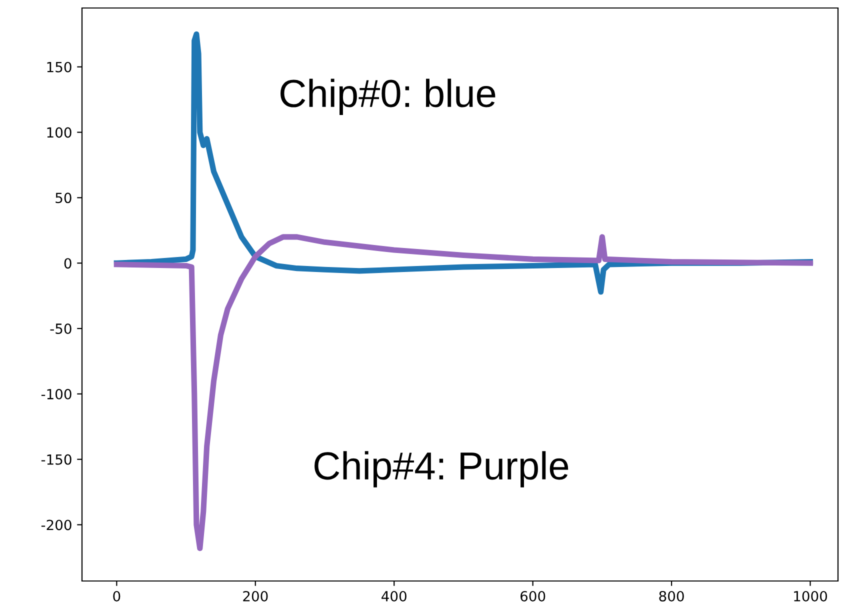 The width and height of the screenshot is (842, 614). Describe the element at coordinates (533, 596) in the screenshot. I see `x-tick-label: 600` at that location.